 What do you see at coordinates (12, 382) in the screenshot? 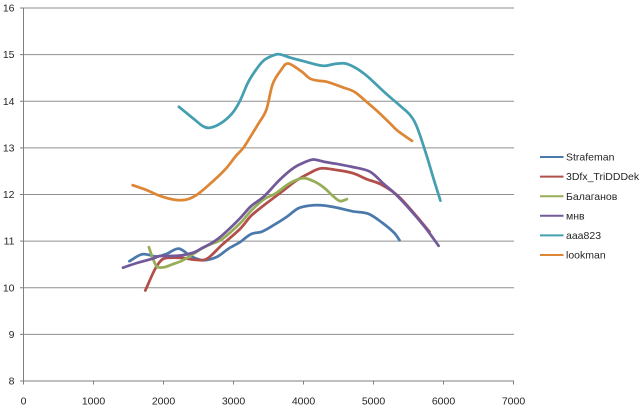
I see `svg-text: 8` at bounding box center [12, 382].